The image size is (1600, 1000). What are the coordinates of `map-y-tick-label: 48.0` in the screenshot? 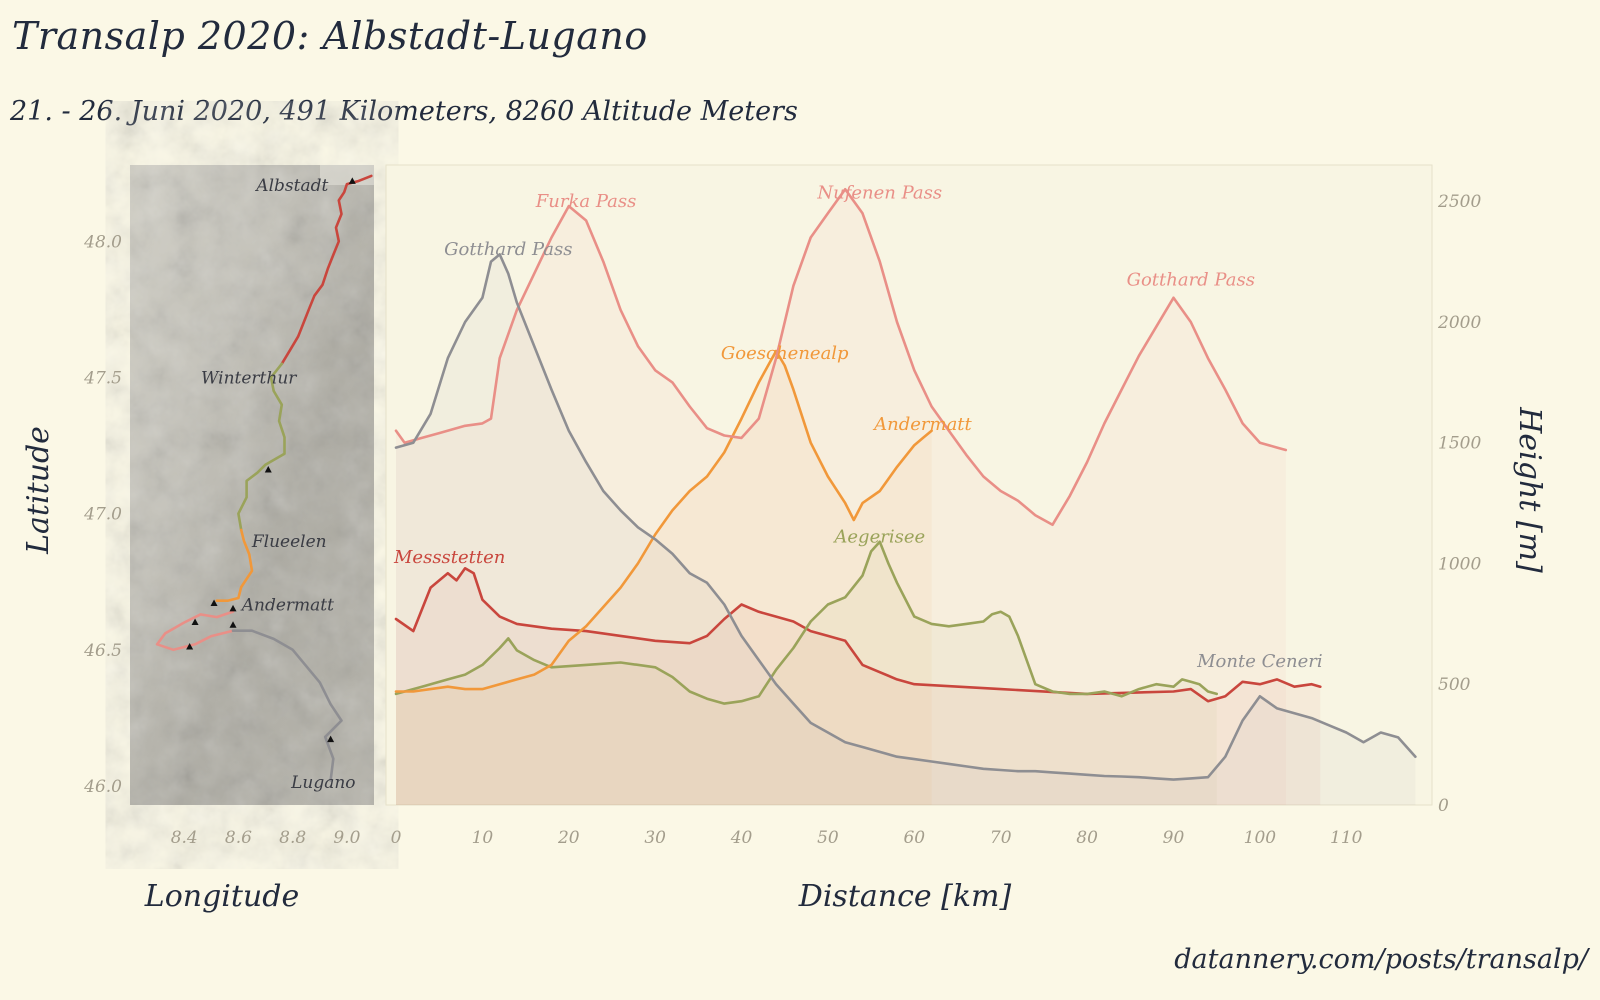 It's located at (102, 242).